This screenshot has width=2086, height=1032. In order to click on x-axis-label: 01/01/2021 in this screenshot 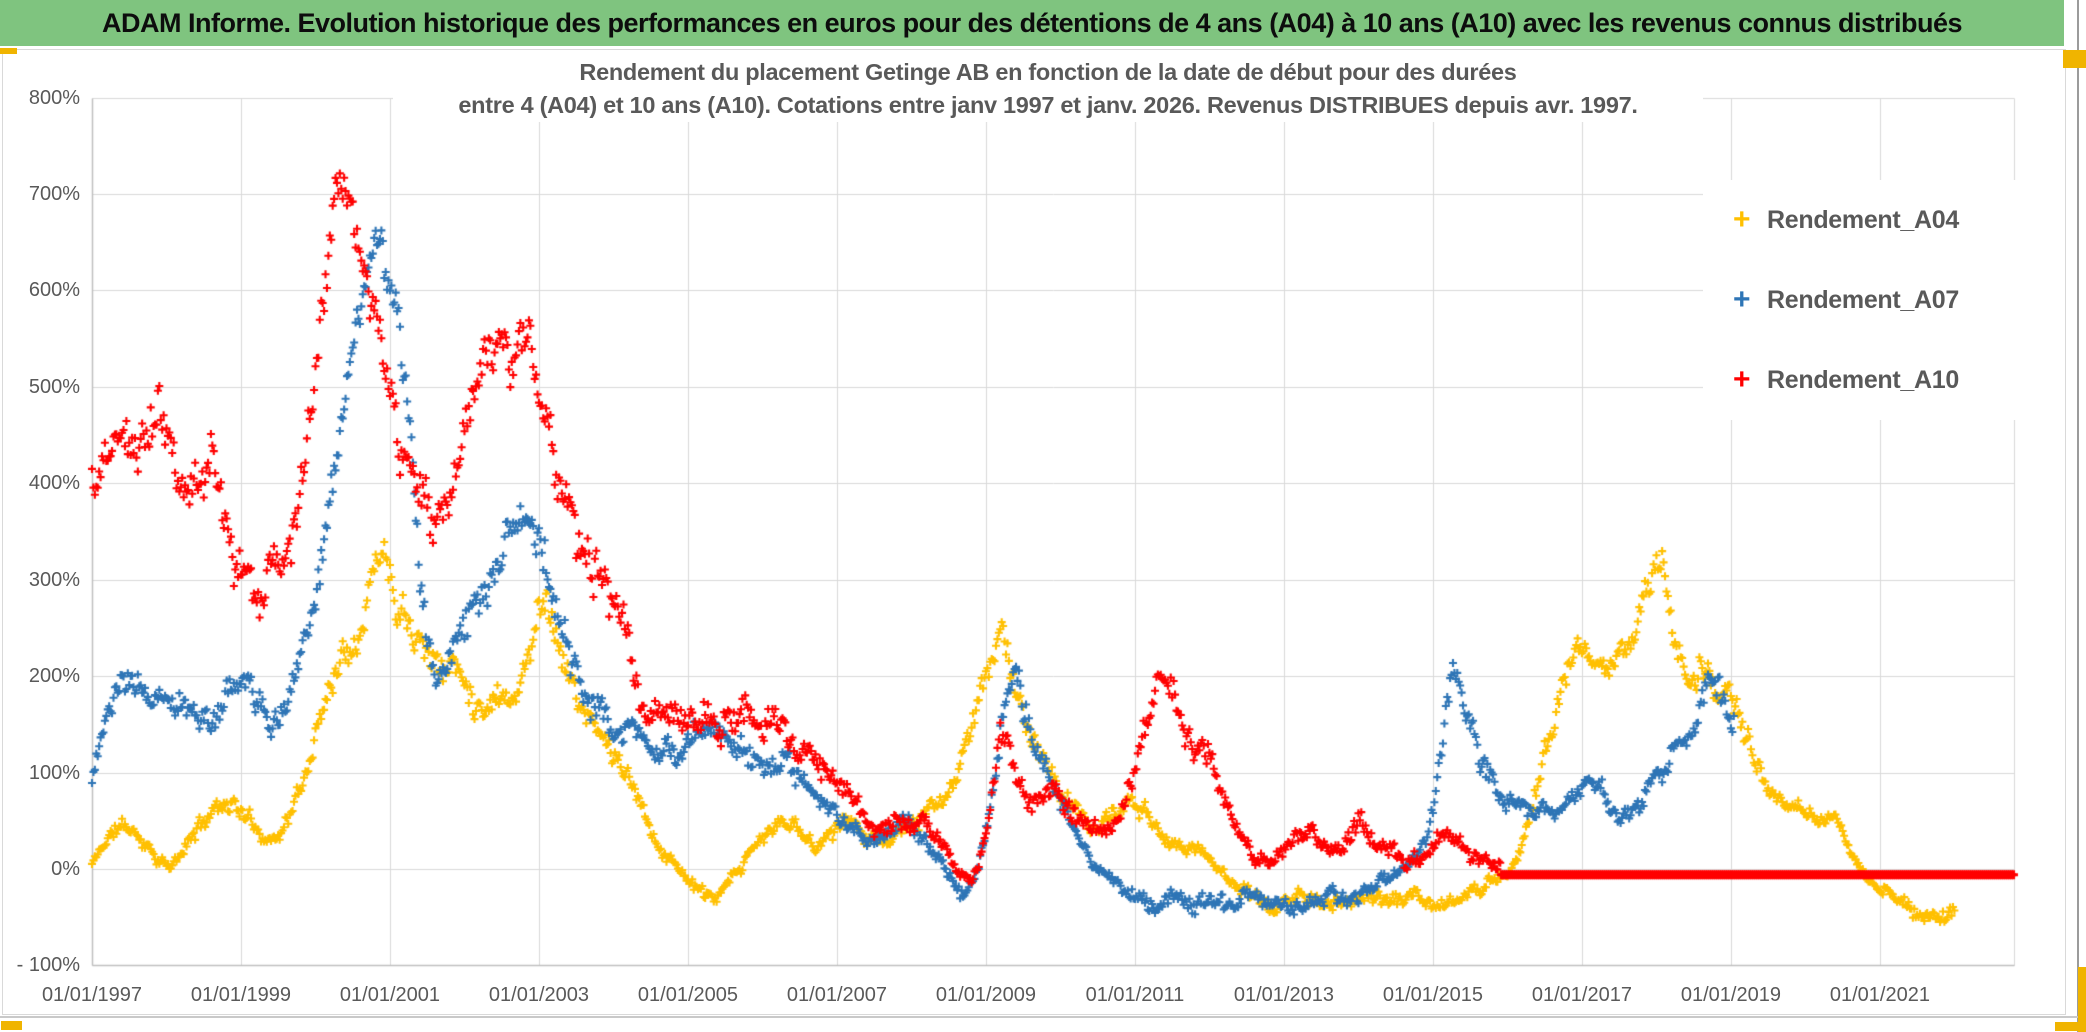, I will do `click(1879, 995)`.